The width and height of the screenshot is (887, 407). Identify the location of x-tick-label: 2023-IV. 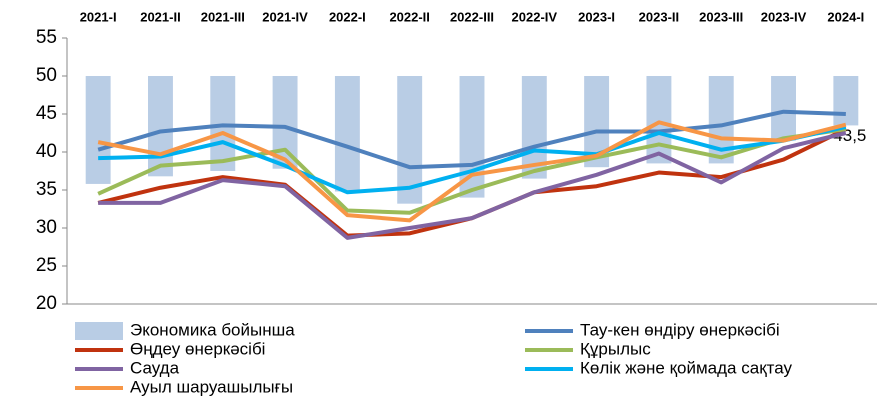
(784, 16).